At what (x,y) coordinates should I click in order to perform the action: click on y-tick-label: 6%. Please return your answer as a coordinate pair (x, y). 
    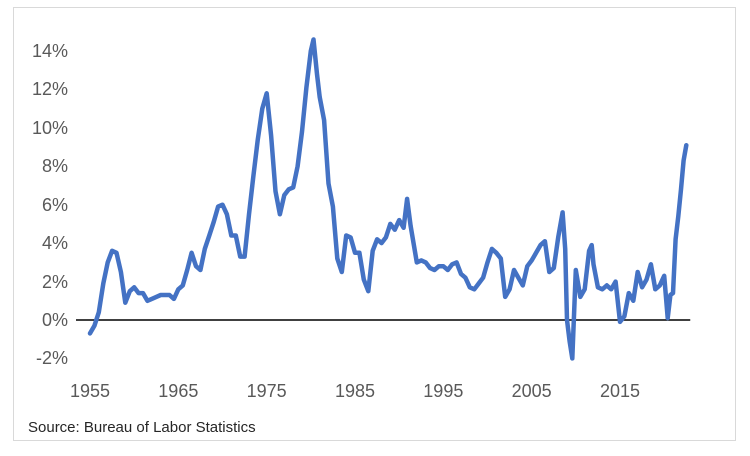
    Looking at the image, I should click on (54, 204).